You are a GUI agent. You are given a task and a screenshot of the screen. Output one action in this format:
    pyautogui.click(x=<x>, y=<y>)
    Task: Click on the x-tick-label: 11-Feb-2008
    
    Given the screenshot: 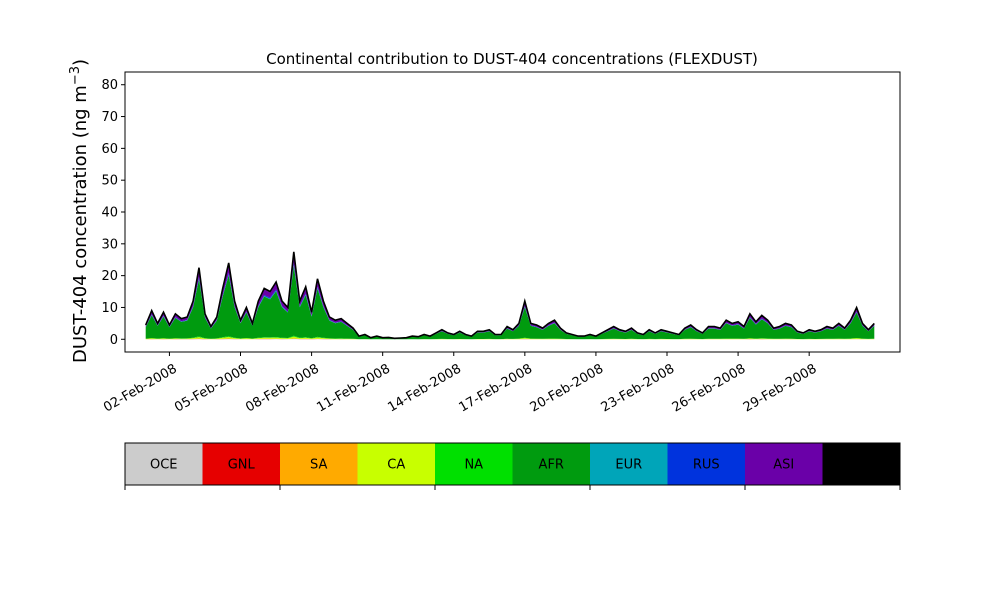 What is the action you would take?
    pyautogui.click(x=353, y=388)
    